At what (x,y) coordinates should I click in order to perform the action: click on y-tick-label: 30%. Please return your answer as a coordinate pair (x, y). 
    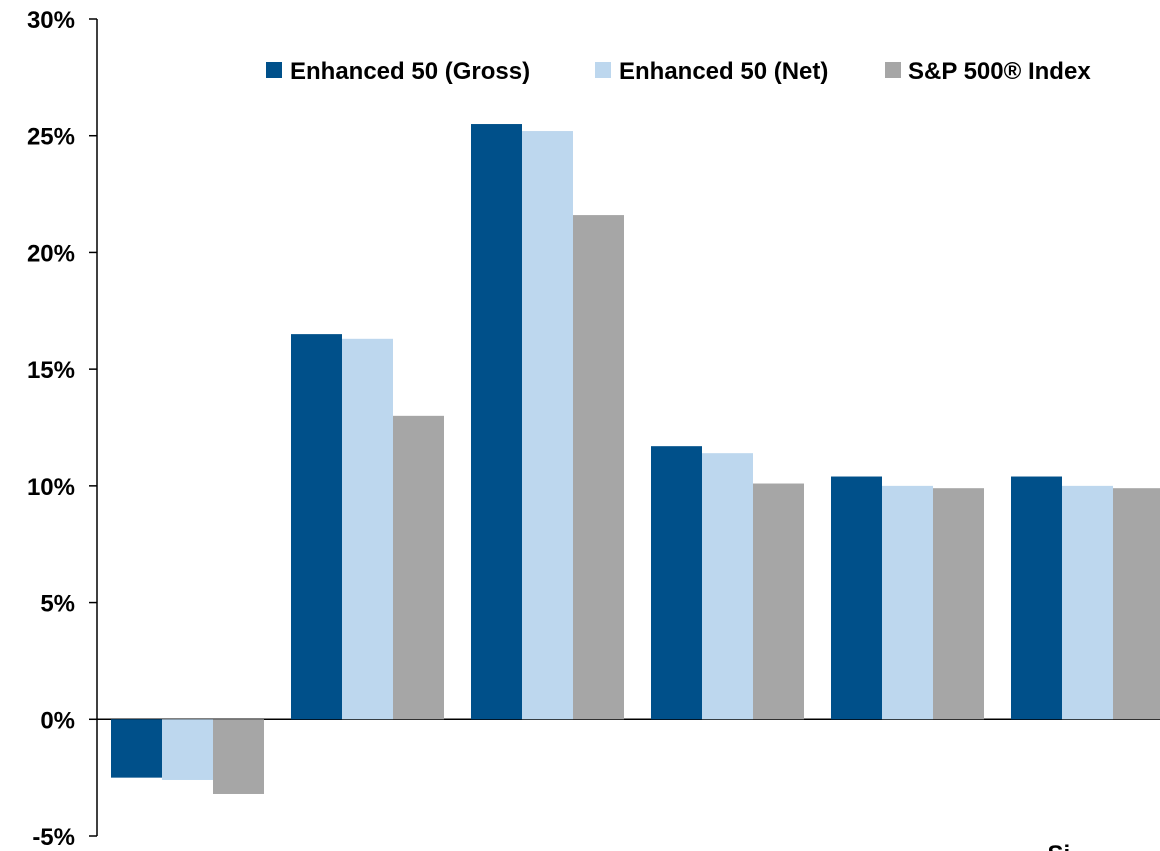
    Looking at the image, I should click on (51, 20).